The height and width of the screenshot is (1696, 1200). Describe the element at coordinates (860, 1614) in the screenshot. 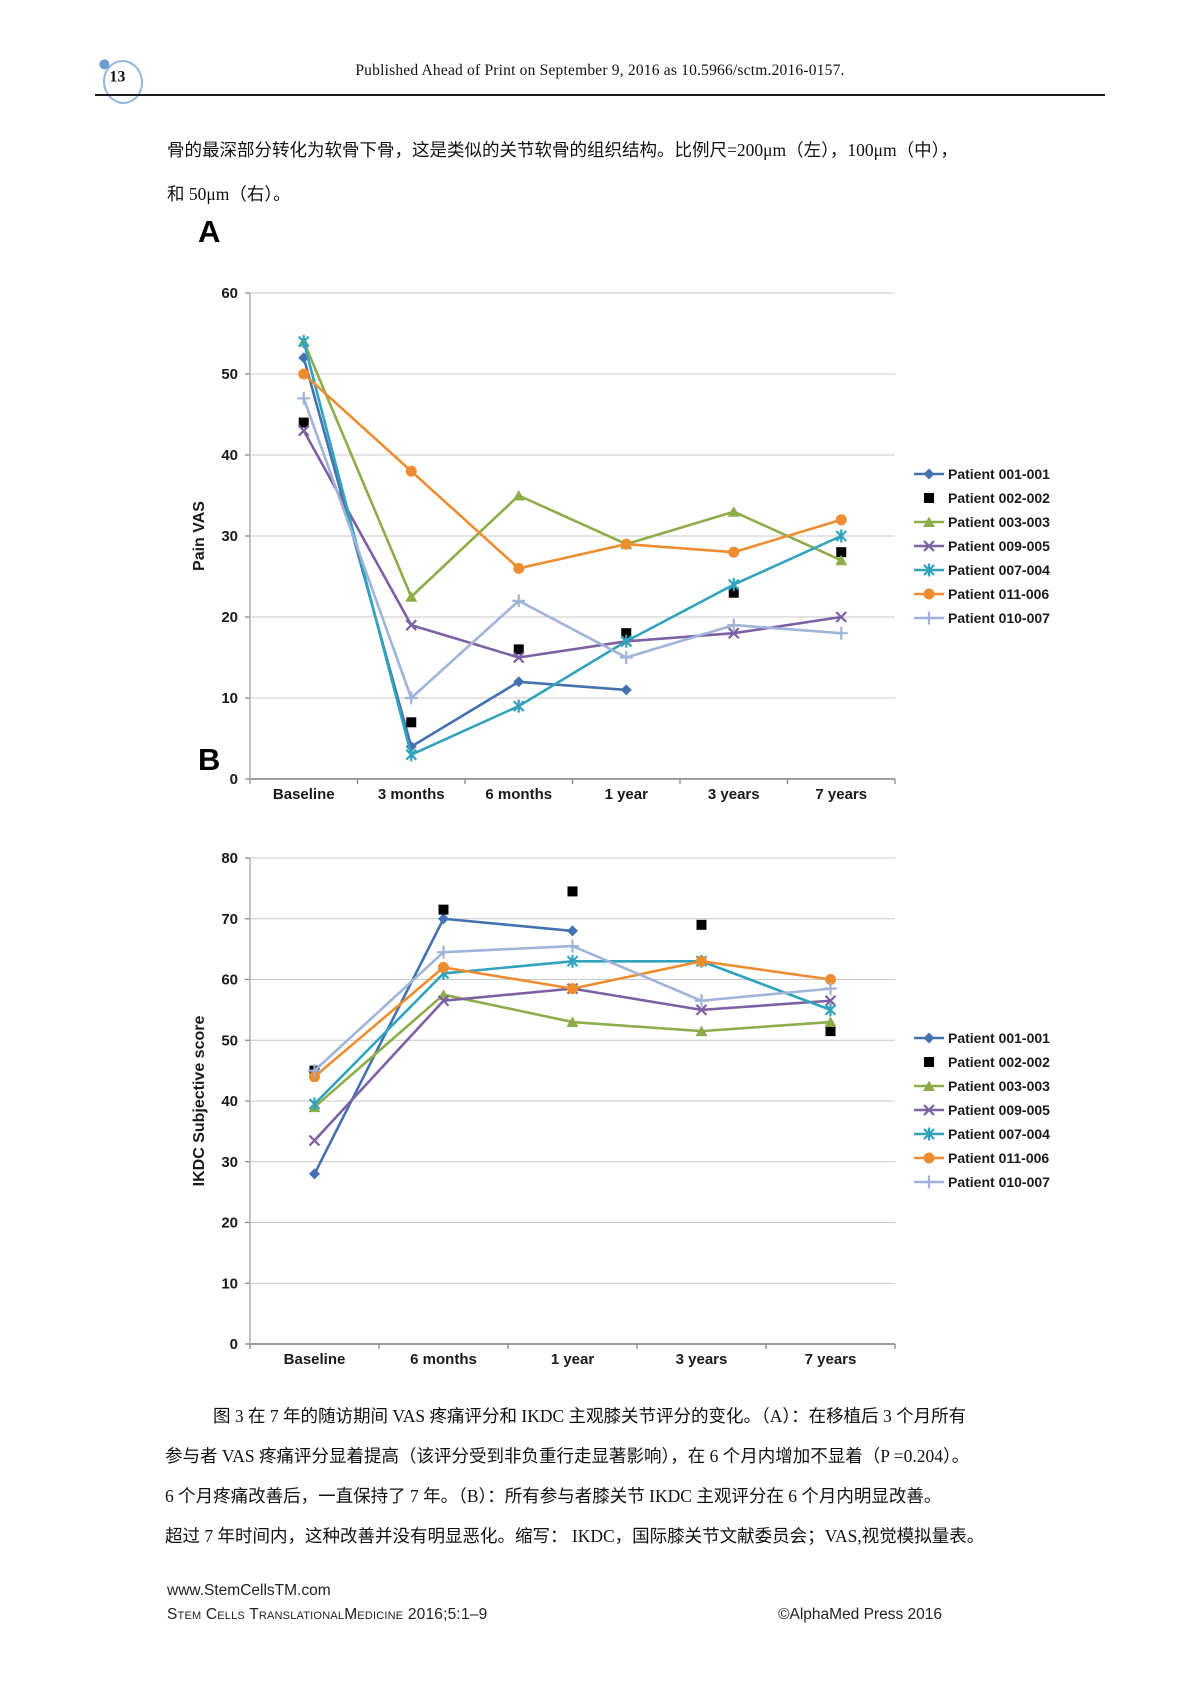

I see `footer-copyright: ©AlphaMed Press 2016` at that location.